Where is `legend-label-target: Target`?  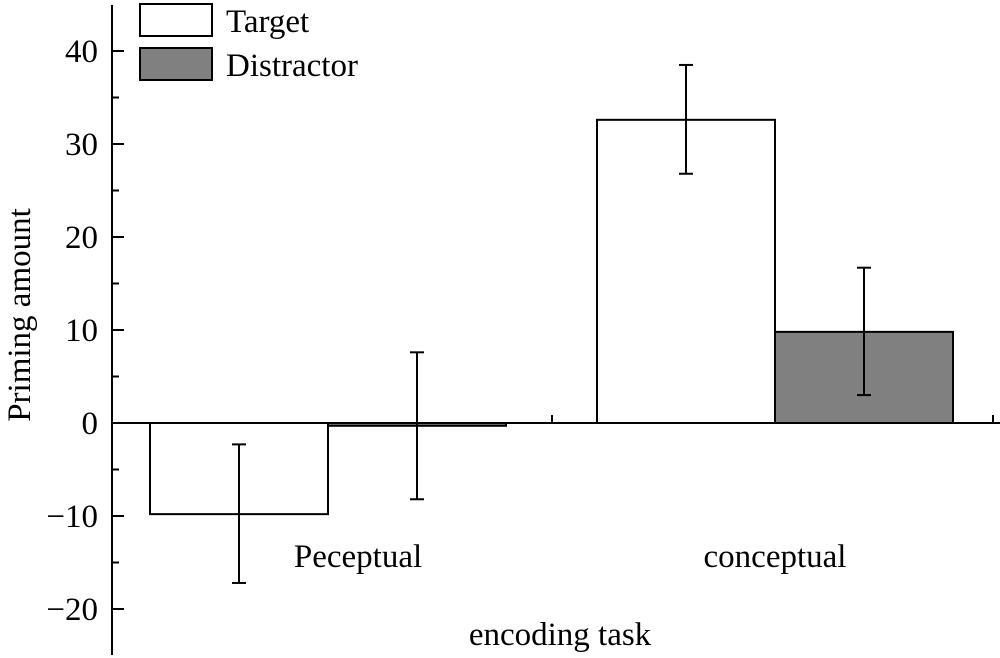 legend-label-target: Target is located at coordinates (267, 22).